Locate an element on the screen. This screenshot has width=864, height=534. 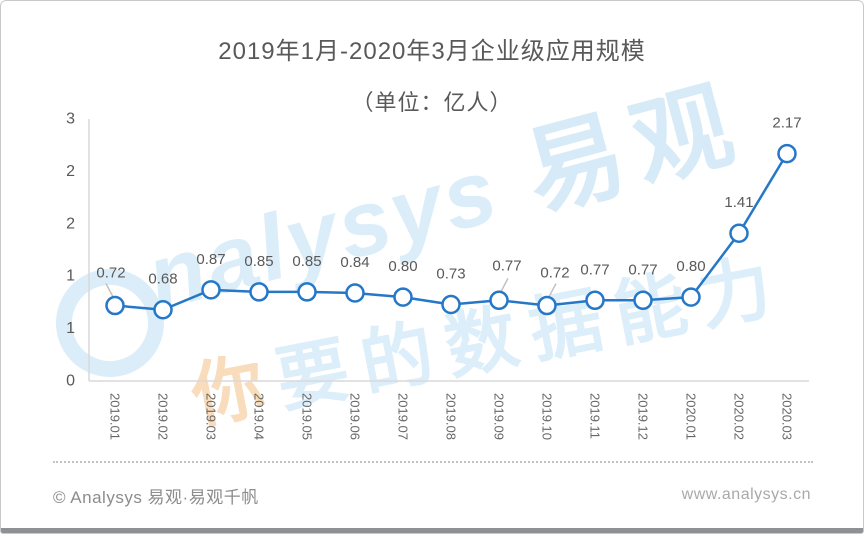
x-category-label: 2019.02 is located at coordinates (163, 416).